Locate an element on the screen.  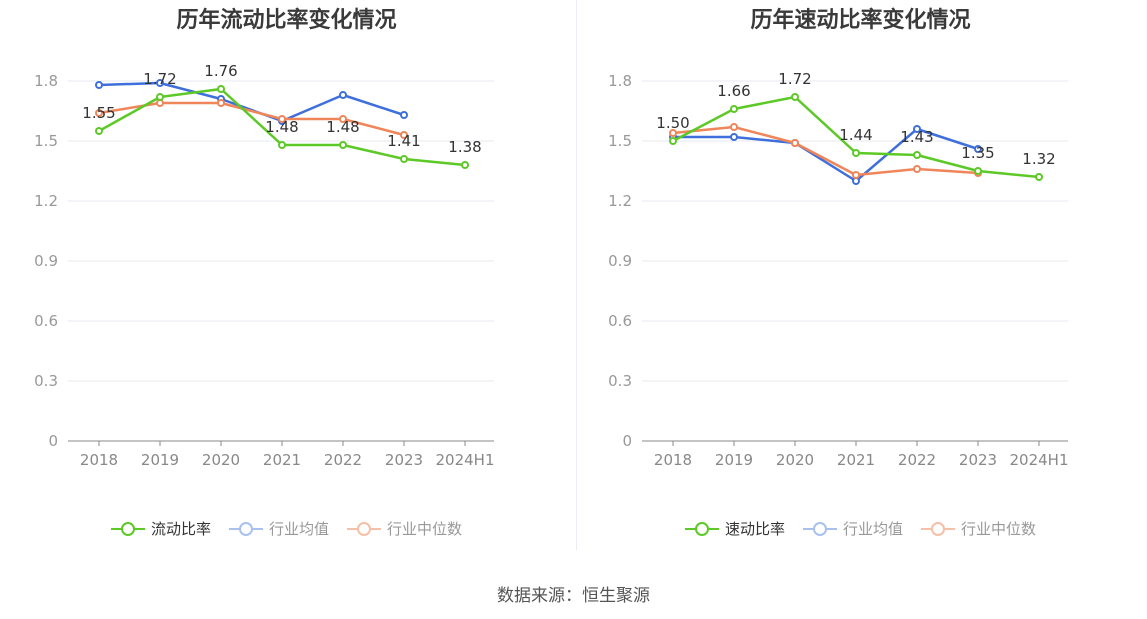
chart-legend: 速动比率 行业均值 行业中位数 is located at coordinates (860, 528).